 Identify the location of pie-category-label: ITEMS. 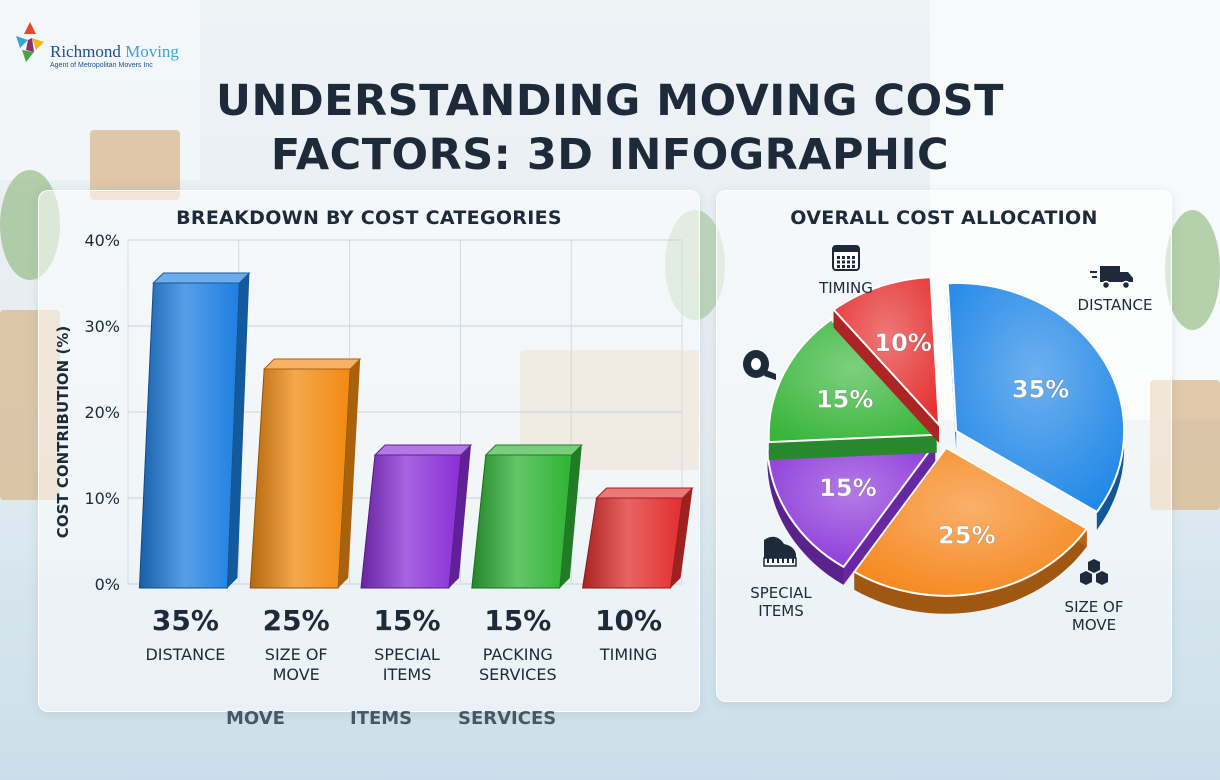
(781, 611).